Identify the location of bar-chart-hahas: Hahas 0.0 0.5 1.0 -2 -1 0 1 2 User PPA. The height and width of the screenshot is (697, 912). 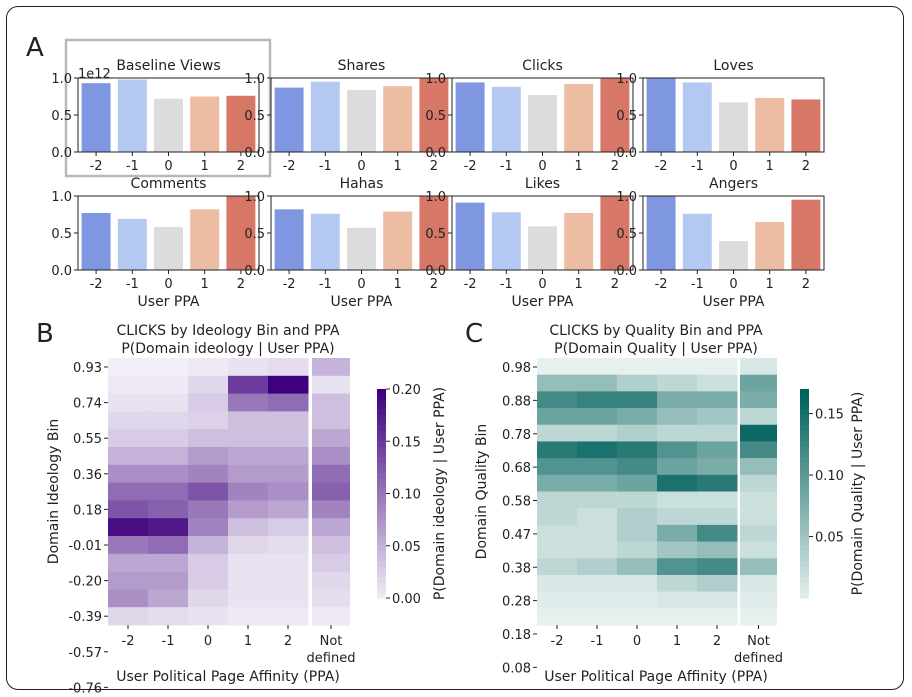
(348, 243).